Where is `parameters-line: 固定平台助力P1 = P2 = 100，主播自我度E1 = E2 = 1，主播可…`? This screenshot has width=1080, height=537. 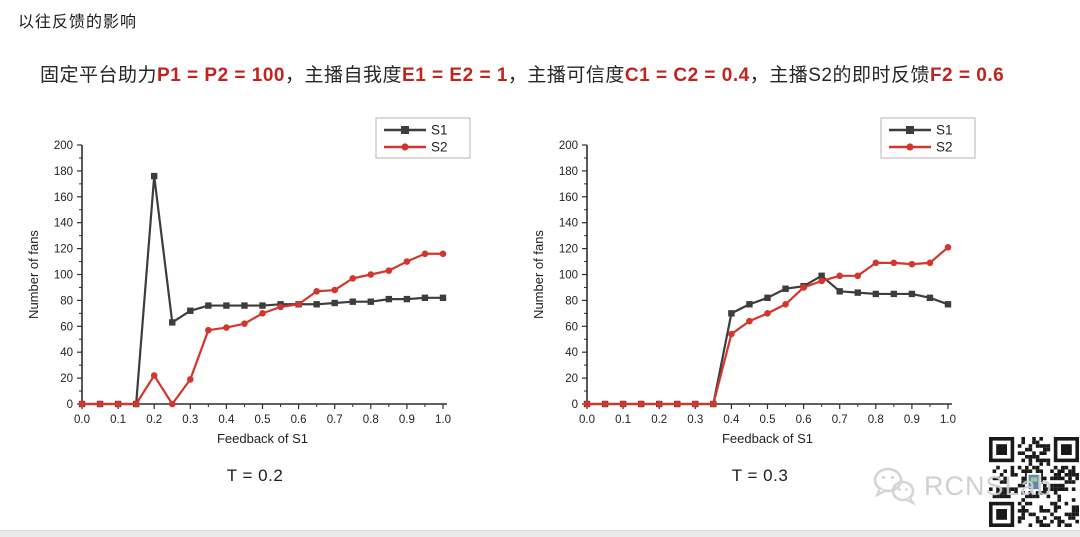
parameters-line: 固定平台助力P1 = P2 = 100，主播自我度E1 = E2 = 1，主播可… is located at coordinates (522, 73).